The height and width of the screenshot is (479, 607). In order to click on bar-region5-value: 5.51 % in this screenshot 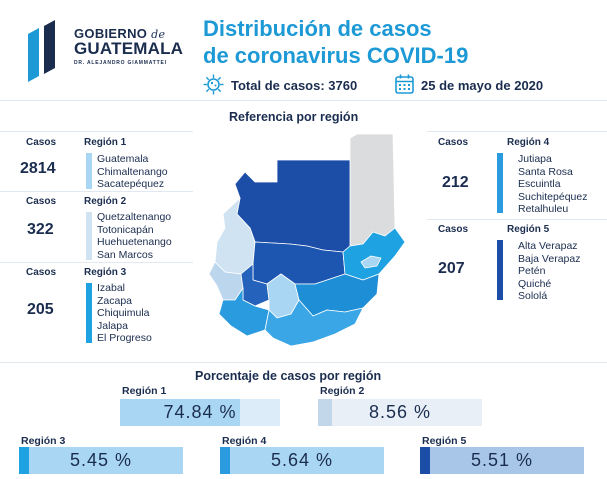, I will do `click(502, 460)`.